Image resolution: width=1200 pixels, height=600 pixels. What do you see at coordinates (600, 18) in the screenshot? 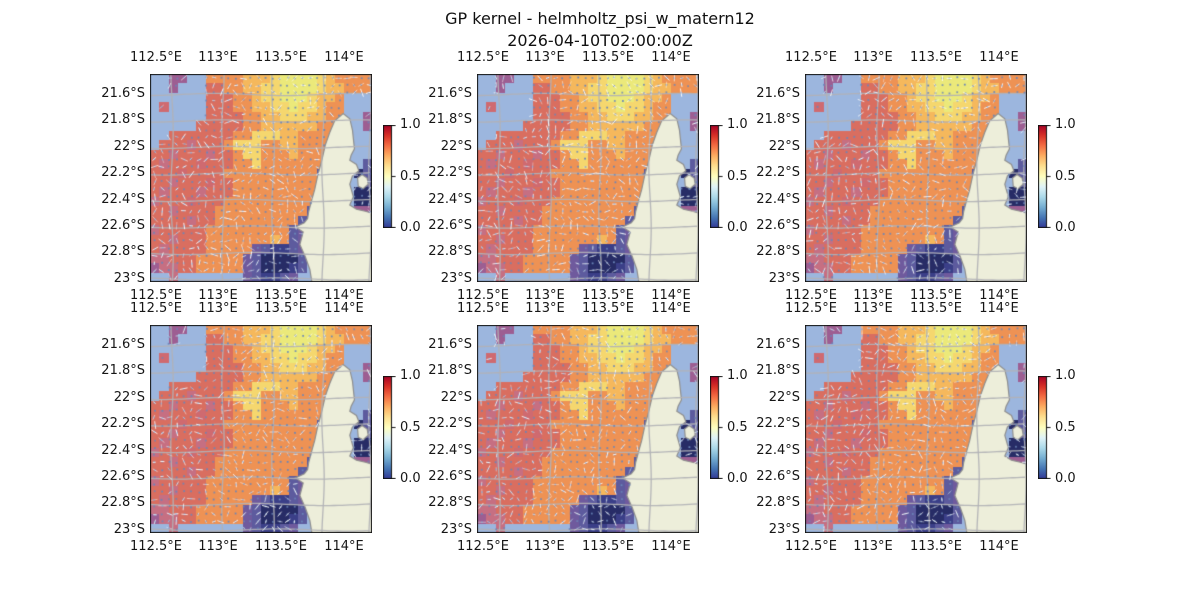
I see `figure-title: GP kernel - helmholtz_psi_w_matern12` at bounding box center [600, 18].